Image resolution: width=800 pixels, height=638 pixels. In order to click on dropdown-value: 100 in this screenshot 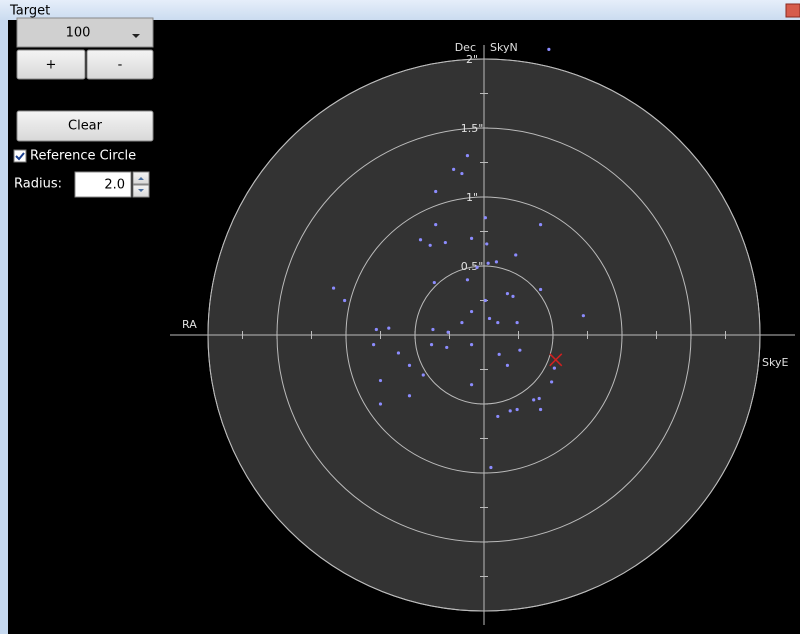, I will do `click(78, 33)`.